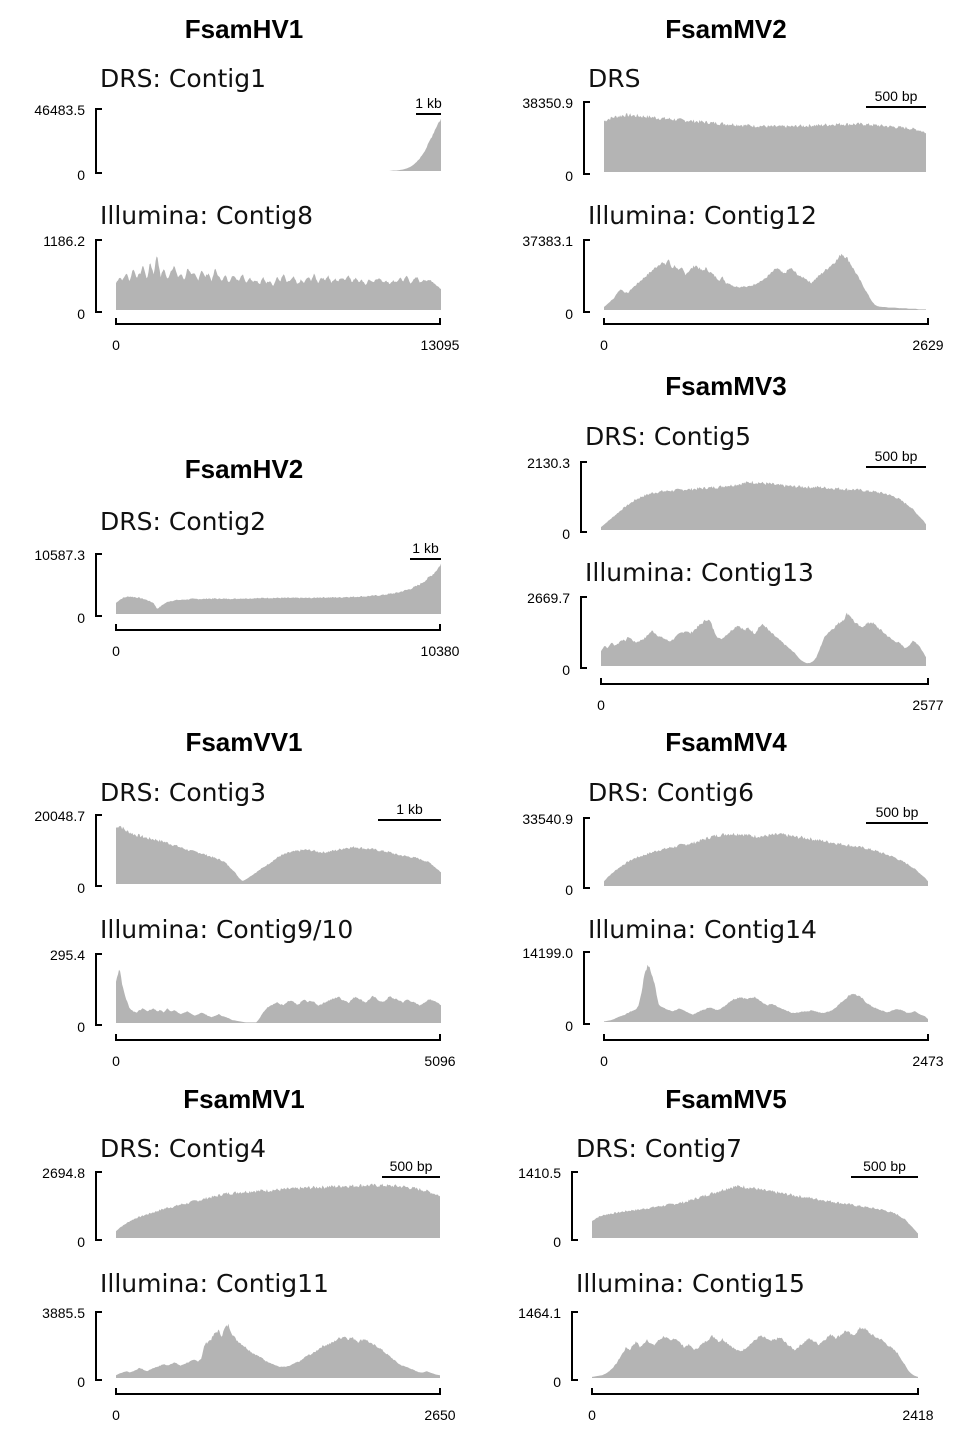  What do you see at coordinates (671, 792) in the screenshot?
I see `panel-label: DRS: Contig6` at bounding box center [671, 792].